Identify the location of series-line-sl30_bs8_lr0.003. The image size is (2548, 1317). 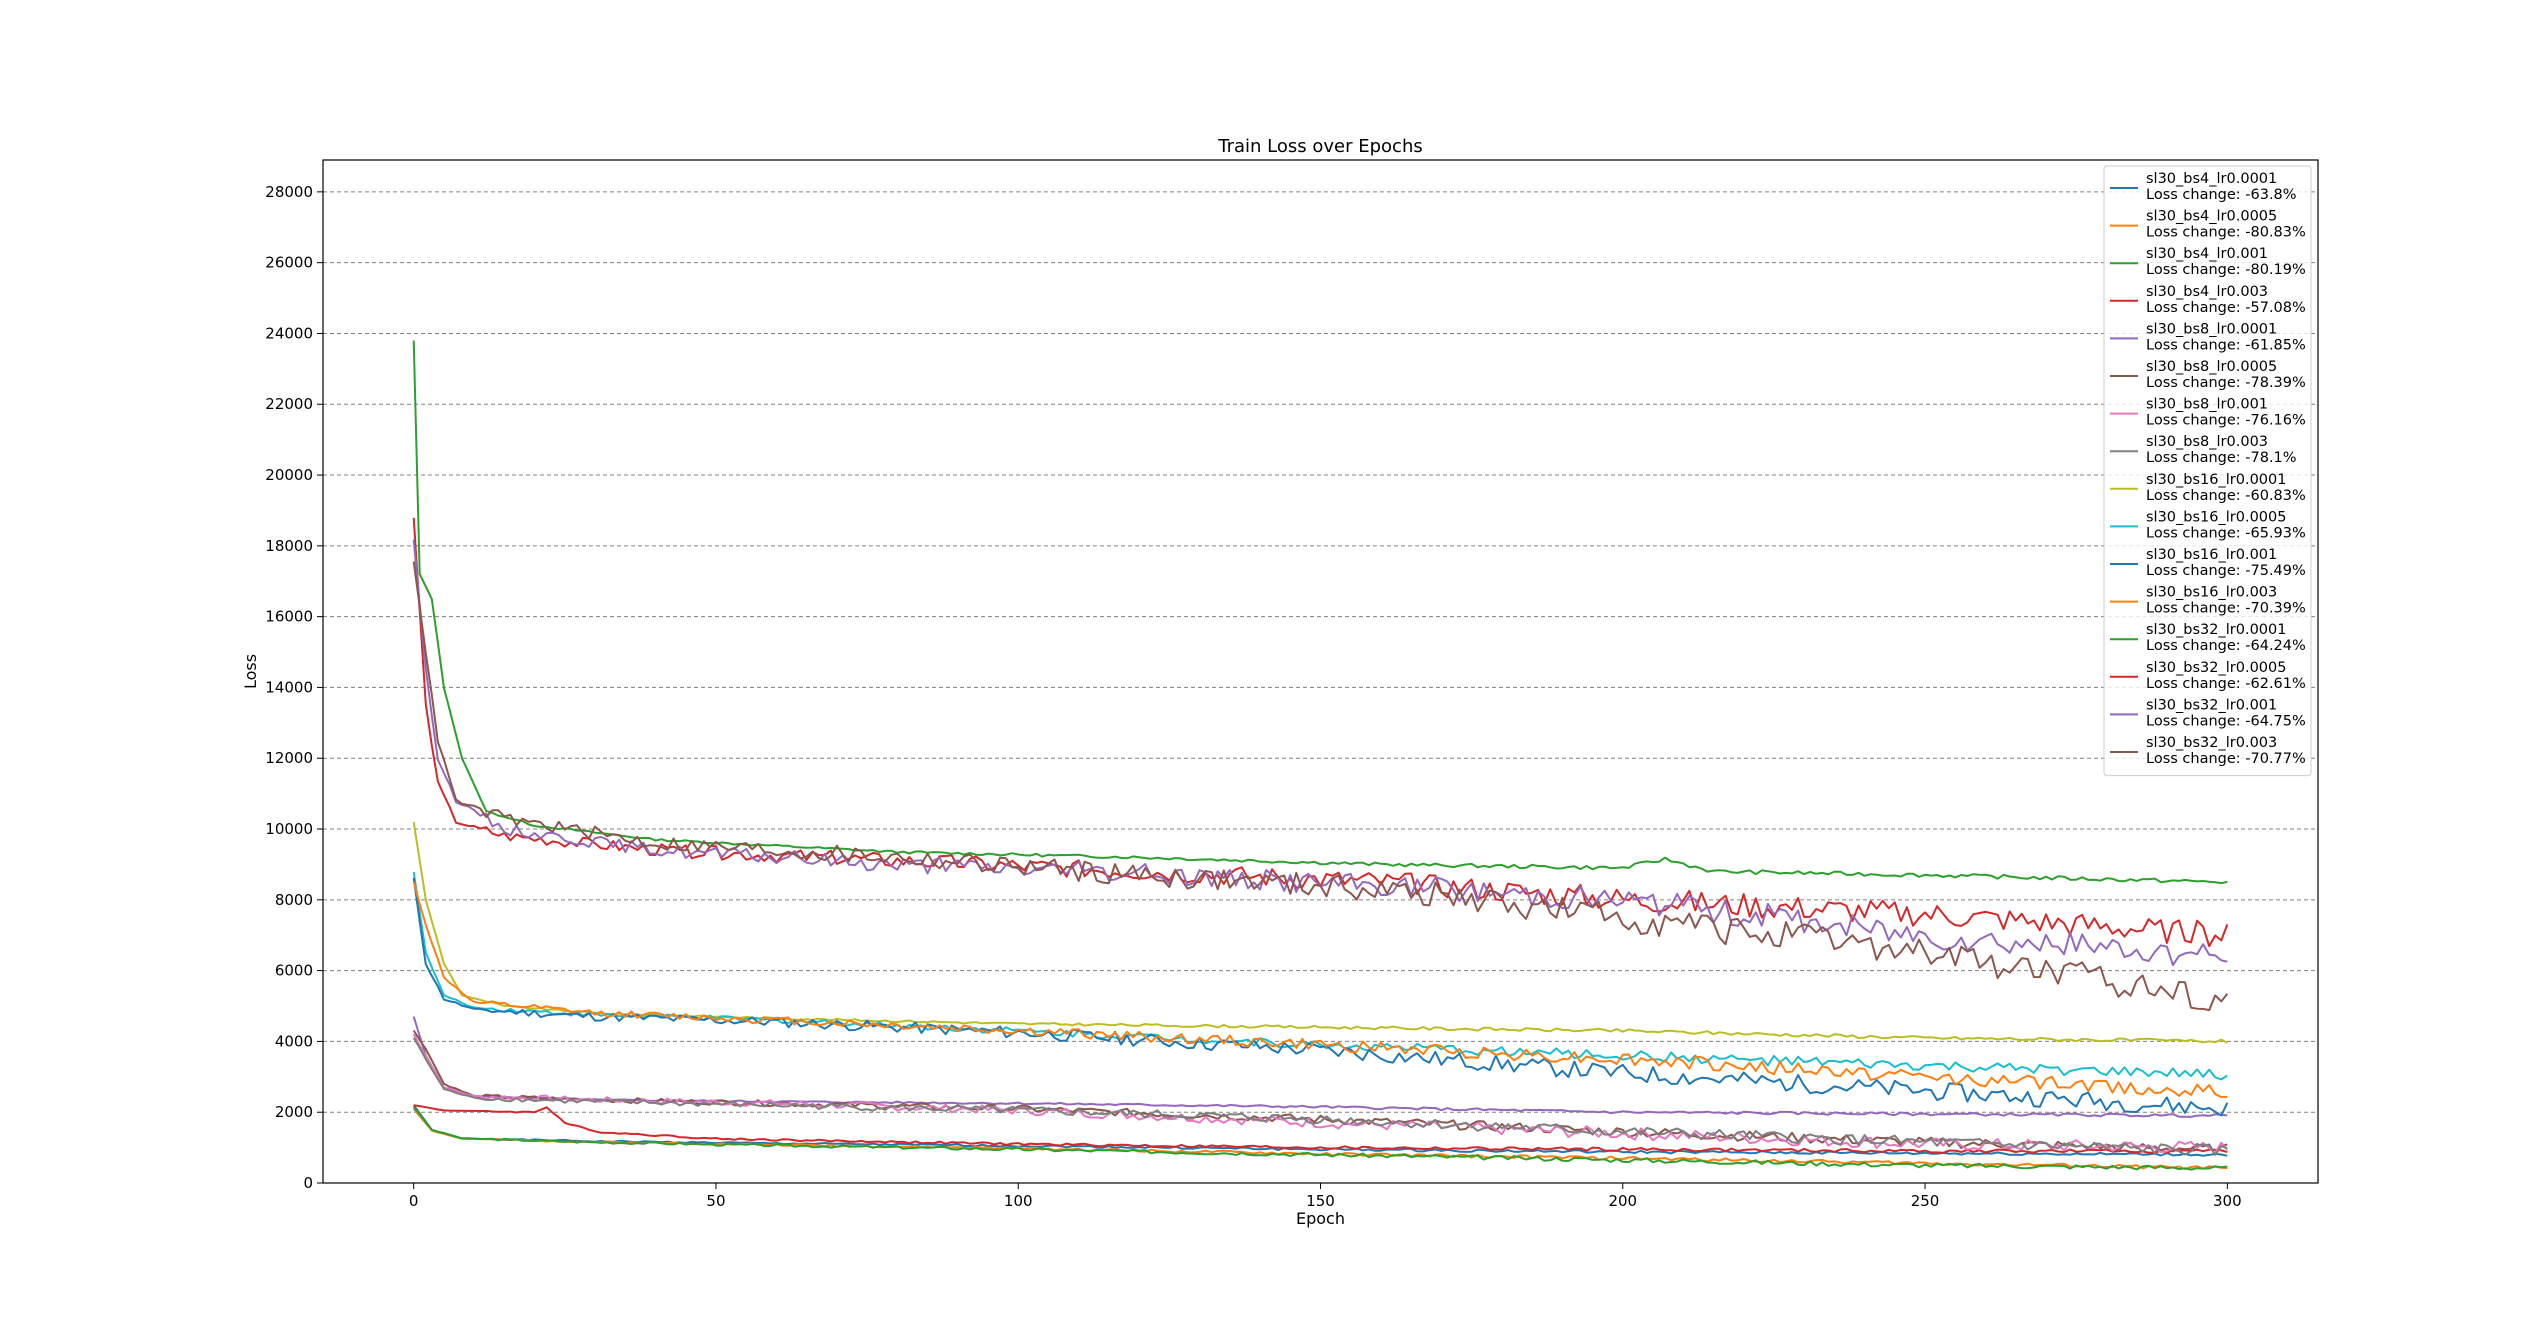
(1320, 1096).